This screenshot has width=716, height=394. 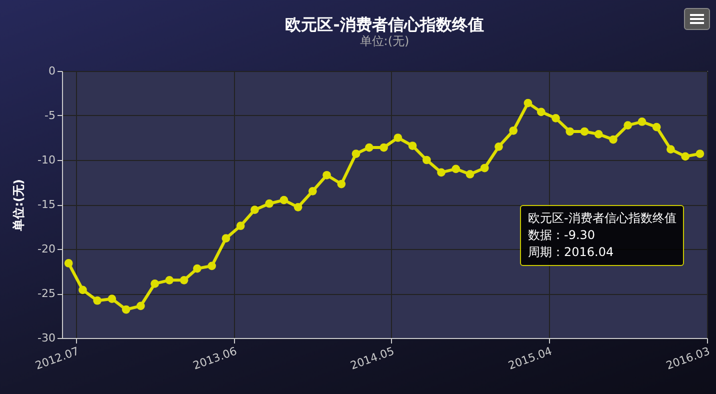 What do you see at coordinates (384, 24) in the screenshot?
I see `chart-title: 欧元区-消费者信心指数终值` at bounding box center [384, 24].